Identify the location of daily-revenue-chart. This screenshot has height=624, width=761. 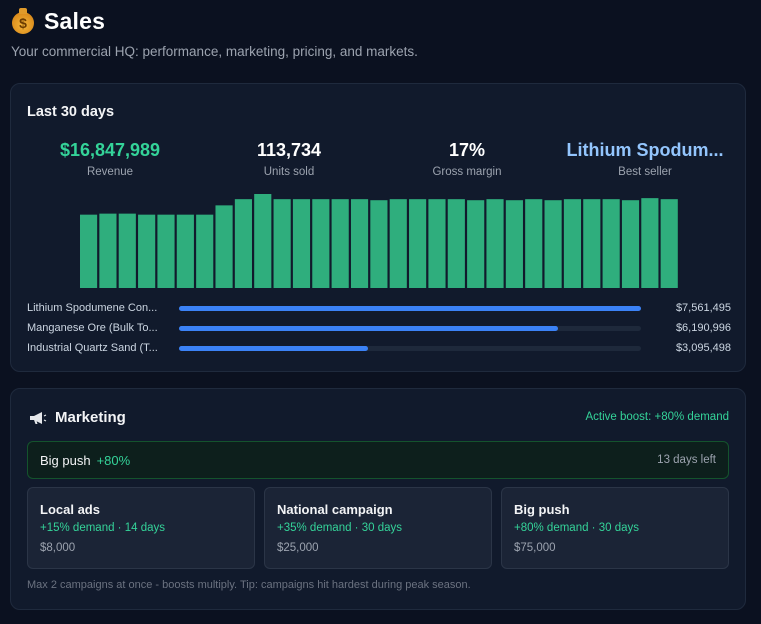
(379, 241).